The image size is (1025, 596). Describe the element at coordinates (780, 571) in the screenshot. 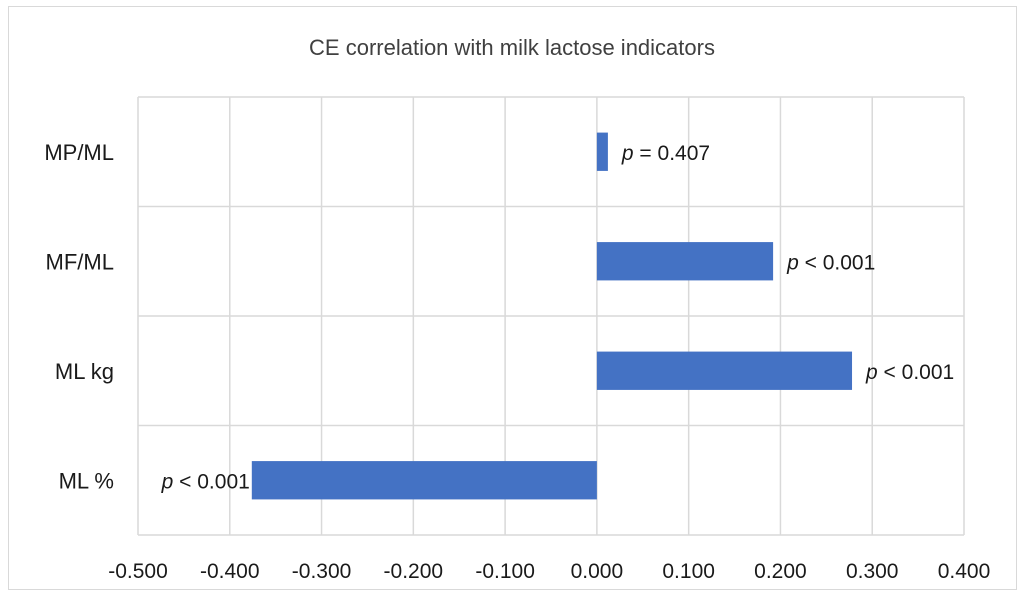

I see `x-tick-label: 0.200` at that location.